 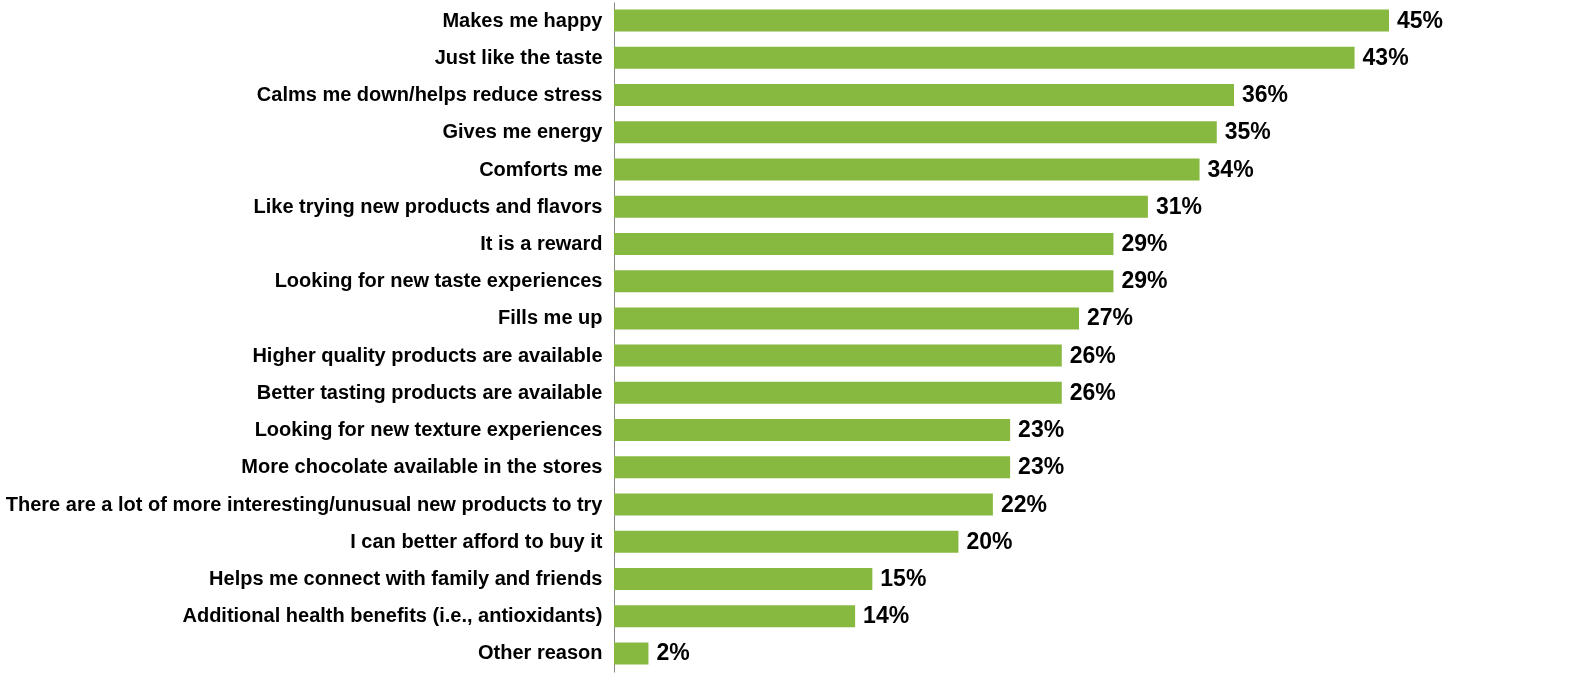 What do you see at coordinates (429, 391) in the screenshot?
I see `y-tick-label: Better tasting products are available` at bounding box center [429, 391].